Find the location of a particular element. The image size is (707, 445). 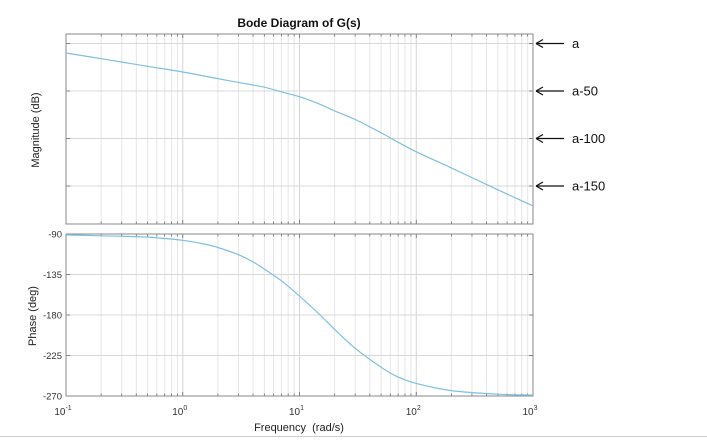

chart-title: Bode Diagram of G(s) is located at coordinates (298, 23).